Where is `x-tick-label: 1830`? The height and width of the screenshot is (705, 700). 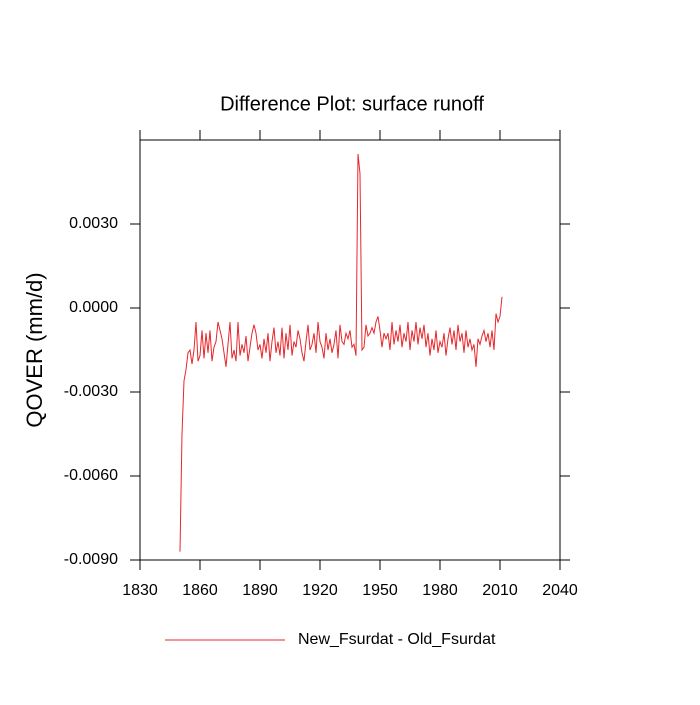 x-tick-label: 1830 is located at coordinates (140, 590).